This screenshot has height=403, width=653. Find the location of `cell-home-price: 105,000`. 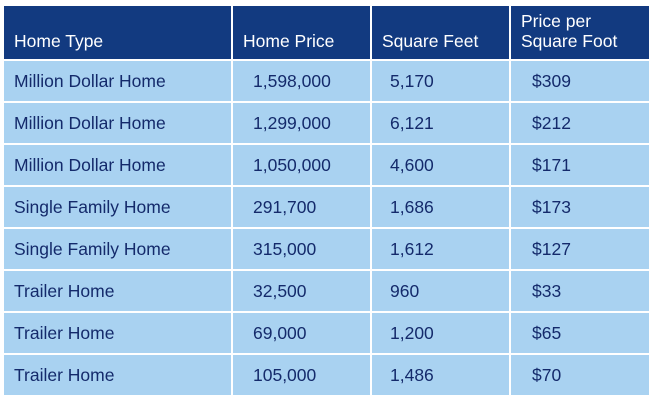

cell-home-price: 105,000 is located at coordinates (301, 375).